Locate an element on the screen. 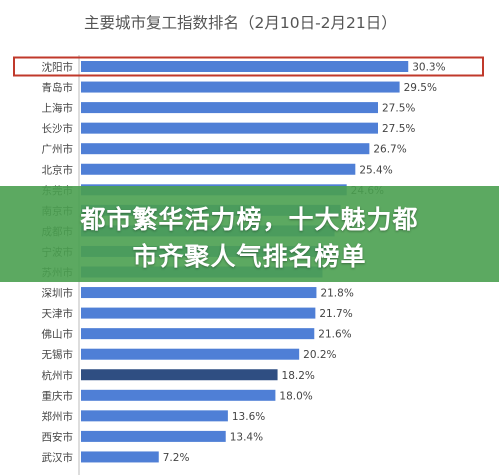 Image resolution: width=499 pixels, height=475 pixels. value-label: 7.2% is located at coordinates (176, 458).